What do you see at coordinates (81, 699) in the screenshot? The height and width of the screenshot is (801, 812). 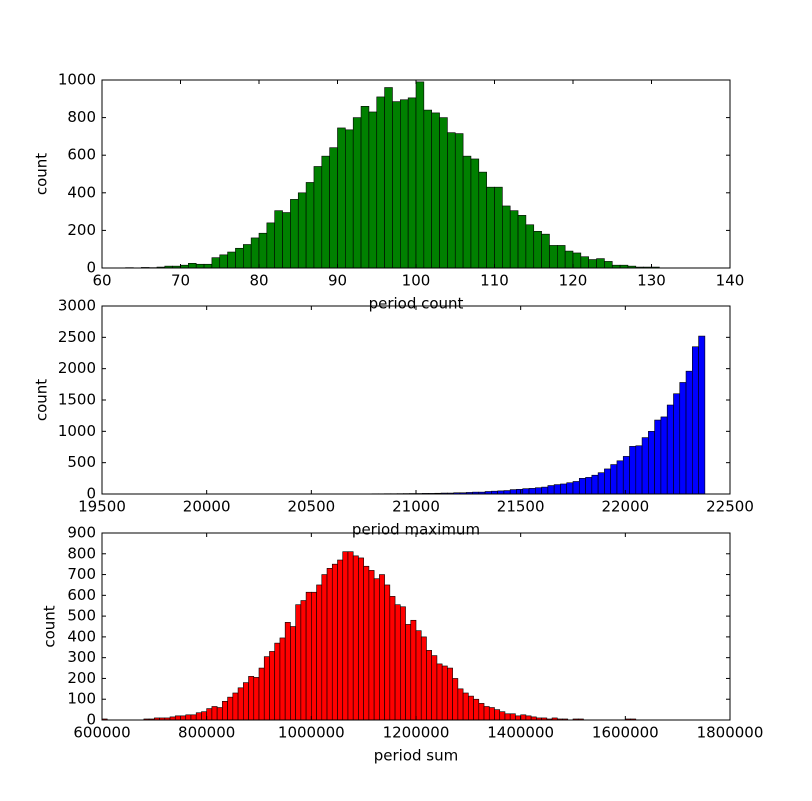 I see `y-tick-label: 100` at bounding box center [81, 699].